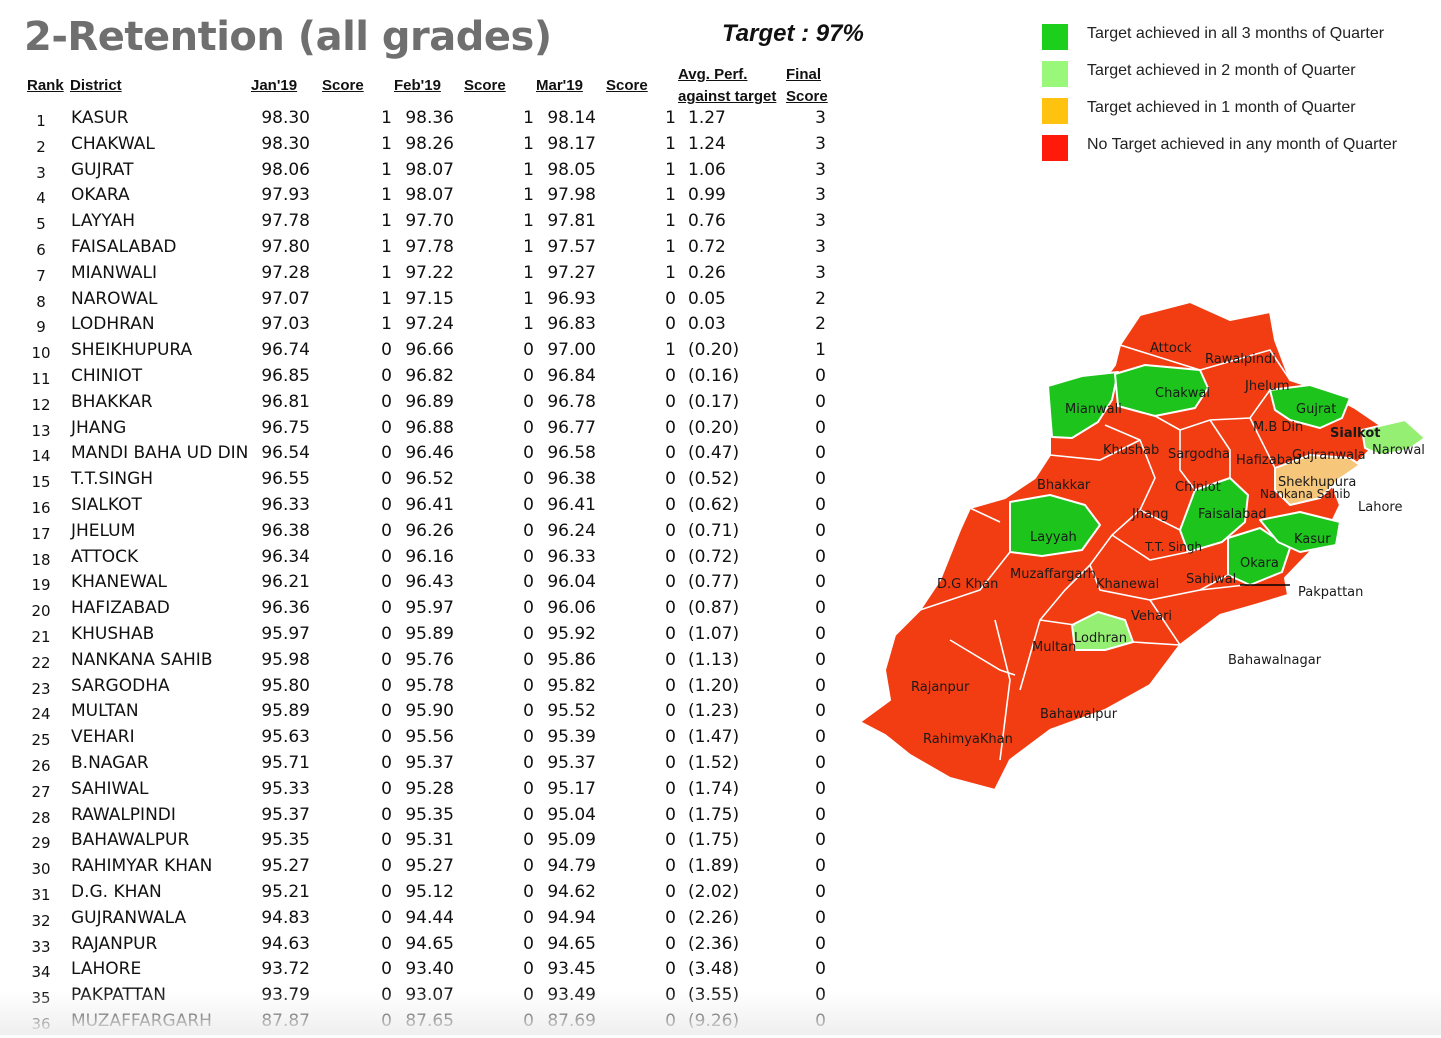  What do you see at coordinates (571, 582) in the screenshot?
I see `mar-value-cell: 96.04` at bounding box center [571, 582].